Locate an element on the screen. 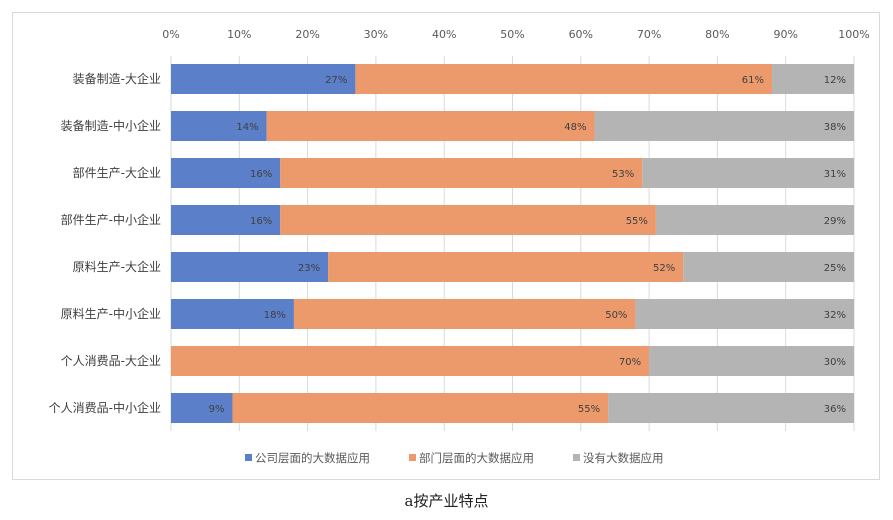 This screenshot has width=893, height=520. data-label: 32% is located at coordinates (835, 315).